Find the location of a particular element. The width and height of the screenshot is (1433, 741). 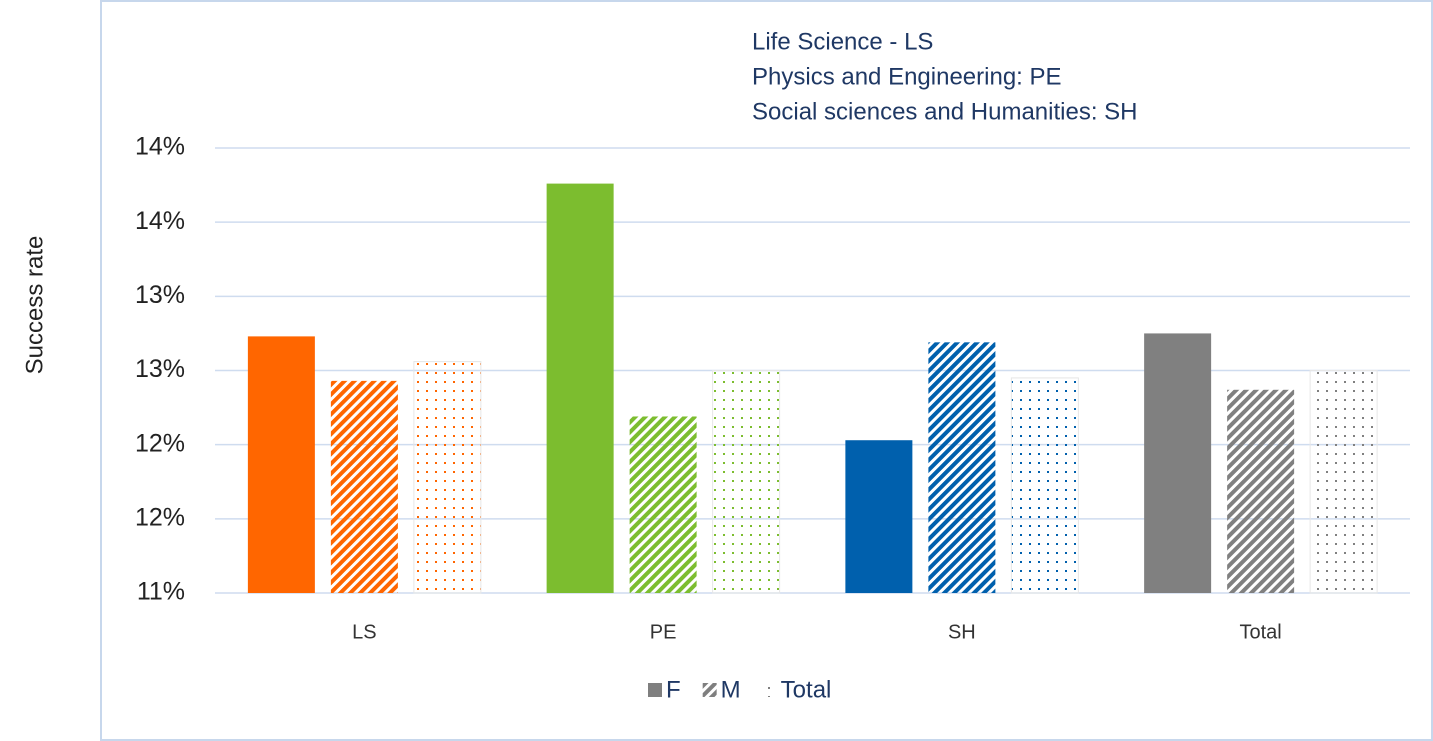

annotation: Life Science - LS is located at coordinates (842, 41).